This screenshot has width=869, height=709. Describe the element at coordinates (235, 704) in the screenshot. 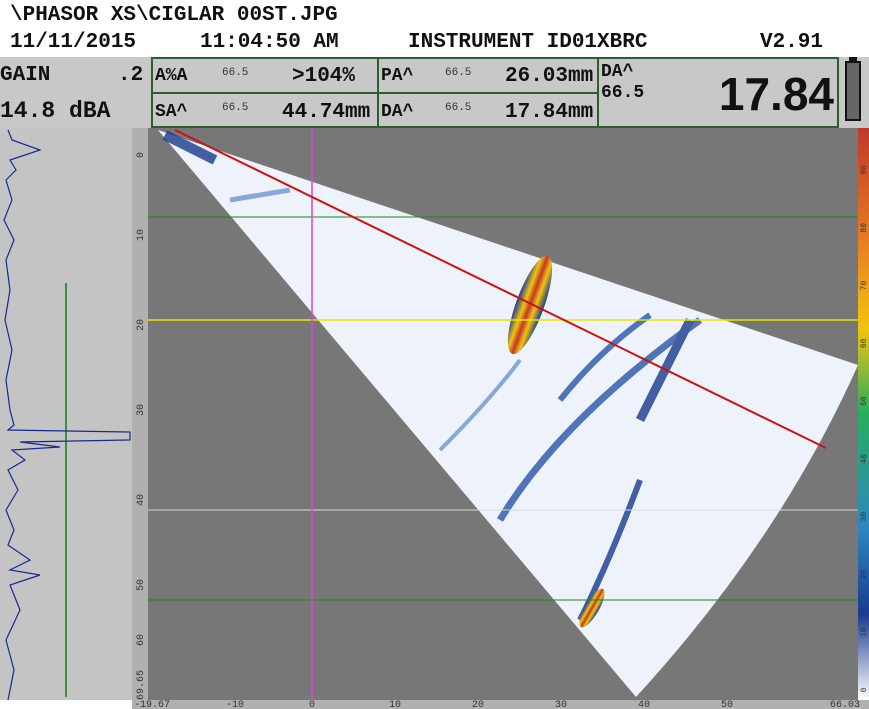

I see `scale-label: -10` at that location.